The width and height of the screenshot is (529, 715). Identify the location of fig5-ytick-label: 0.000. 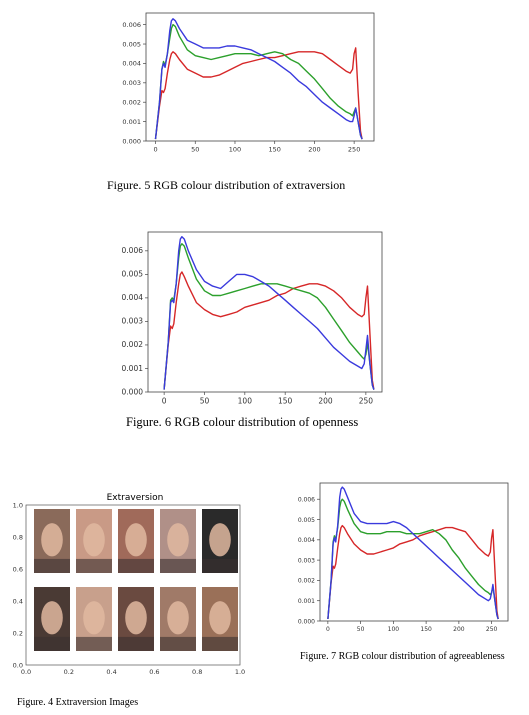
(131, 141).